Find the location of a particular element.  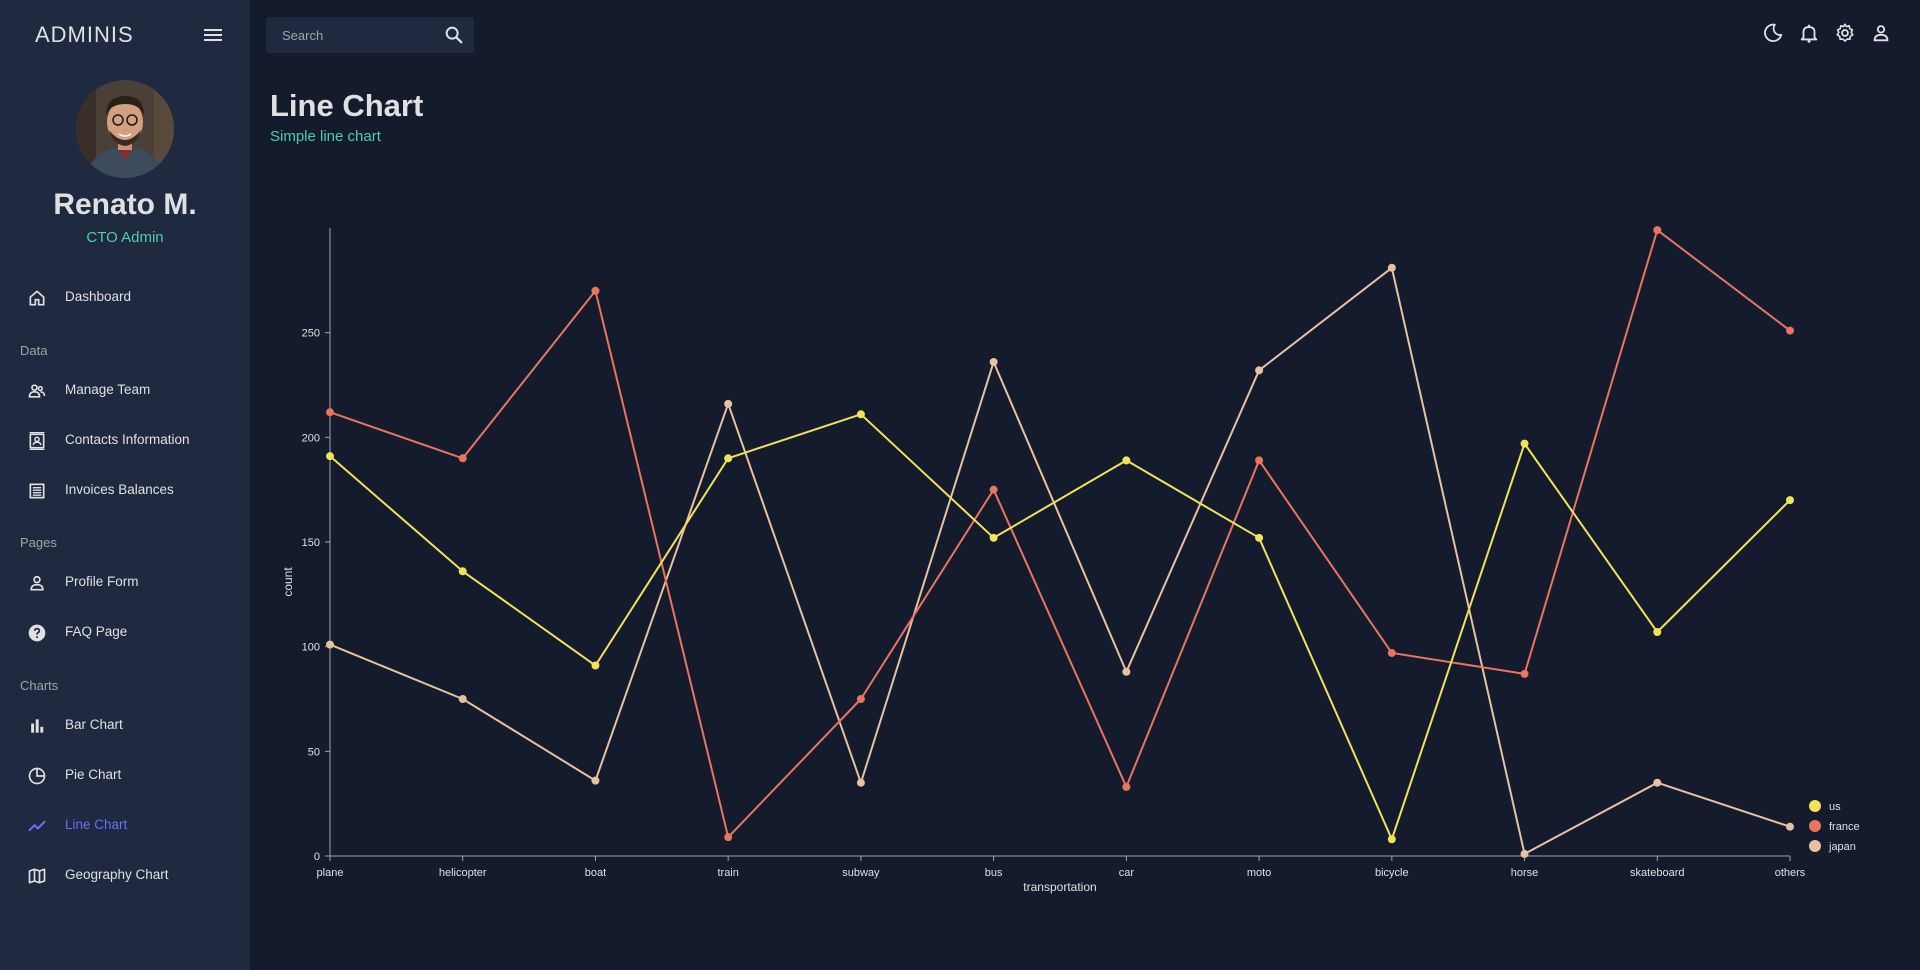

bell-icon is located at coordinates (1810, 34).